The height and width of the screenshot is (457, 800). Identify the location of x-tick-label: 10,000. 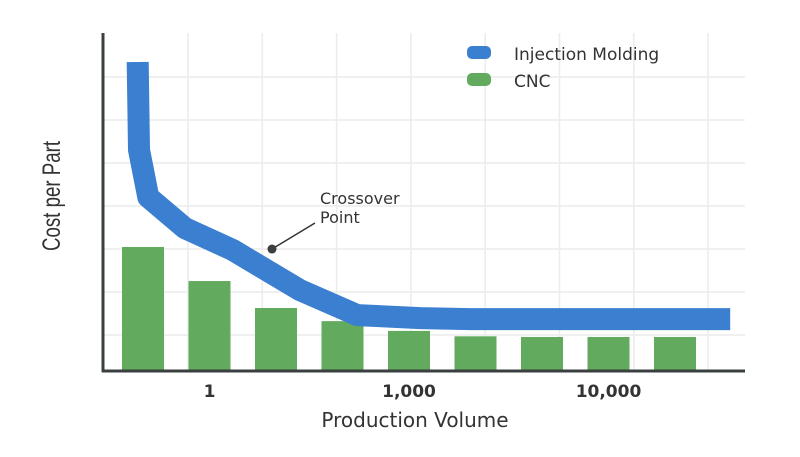
(609, 392).